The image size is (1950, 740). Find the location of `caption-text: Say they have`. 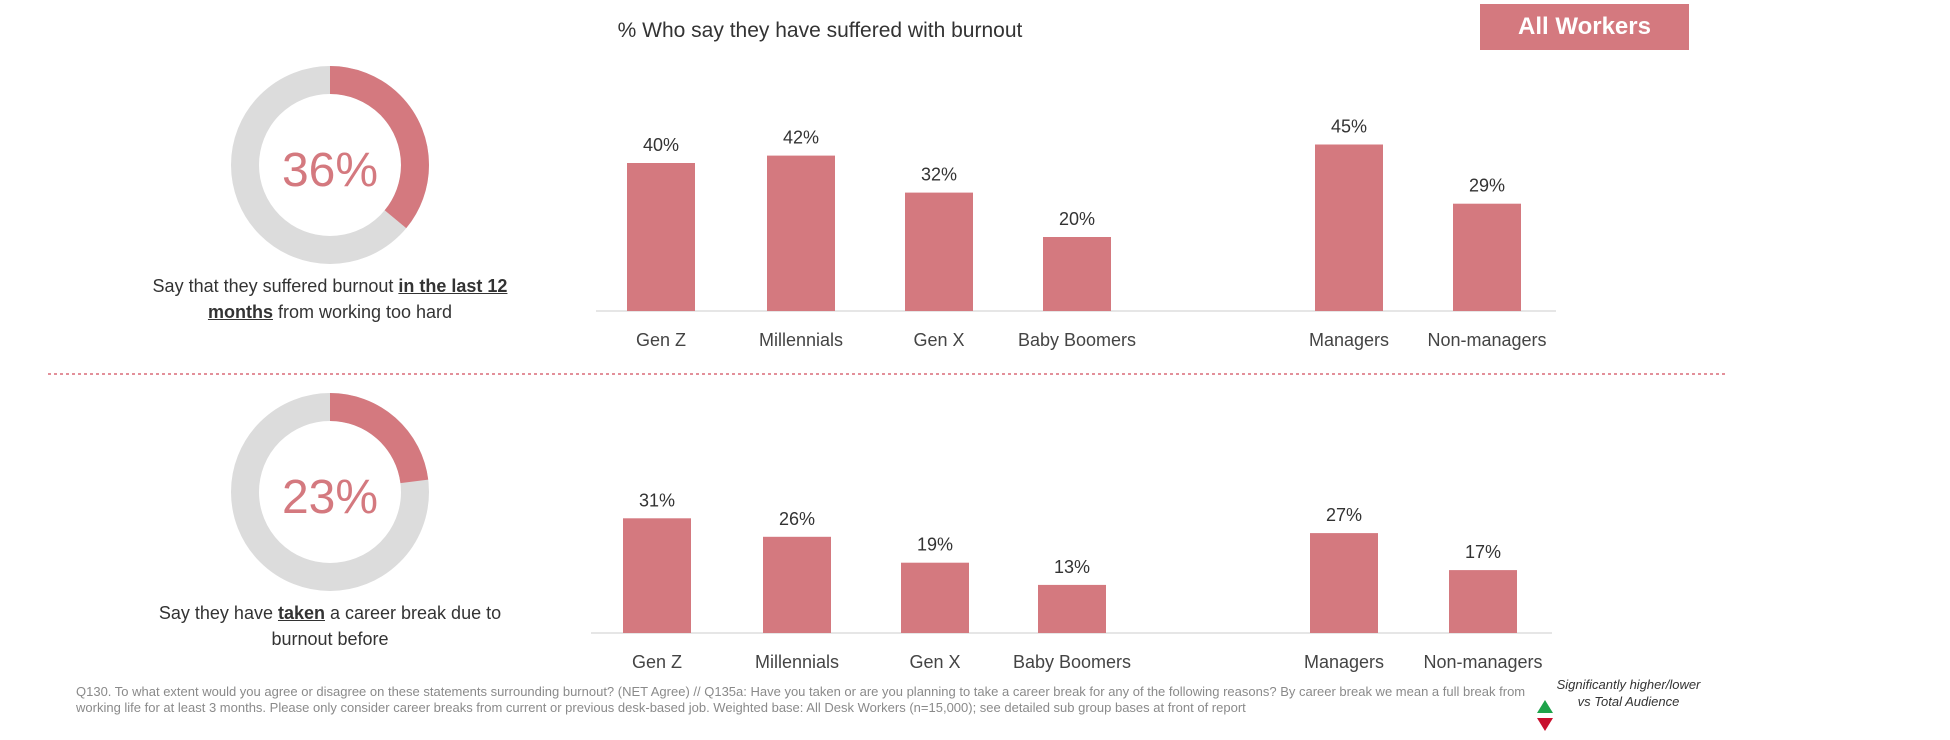

caption-text: Say they have is located at coordinates (218, 613).